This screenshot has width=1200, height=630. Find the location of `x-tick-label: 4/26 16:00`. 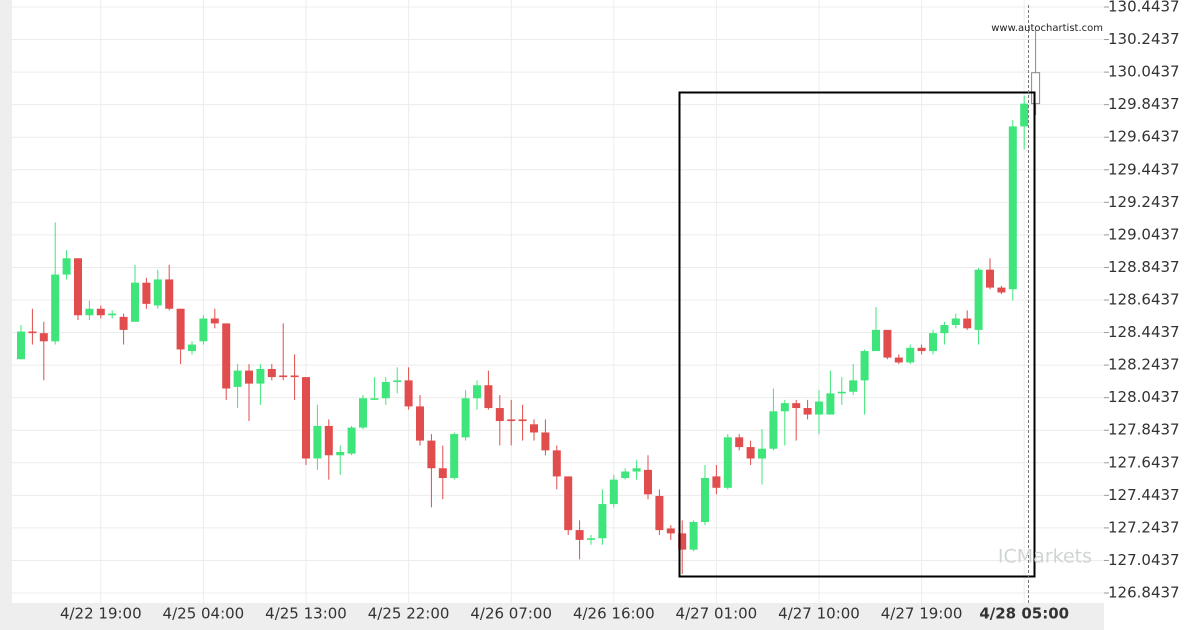

x-tick-label: 4/26 16:00 is located at coordinates (614, 614).